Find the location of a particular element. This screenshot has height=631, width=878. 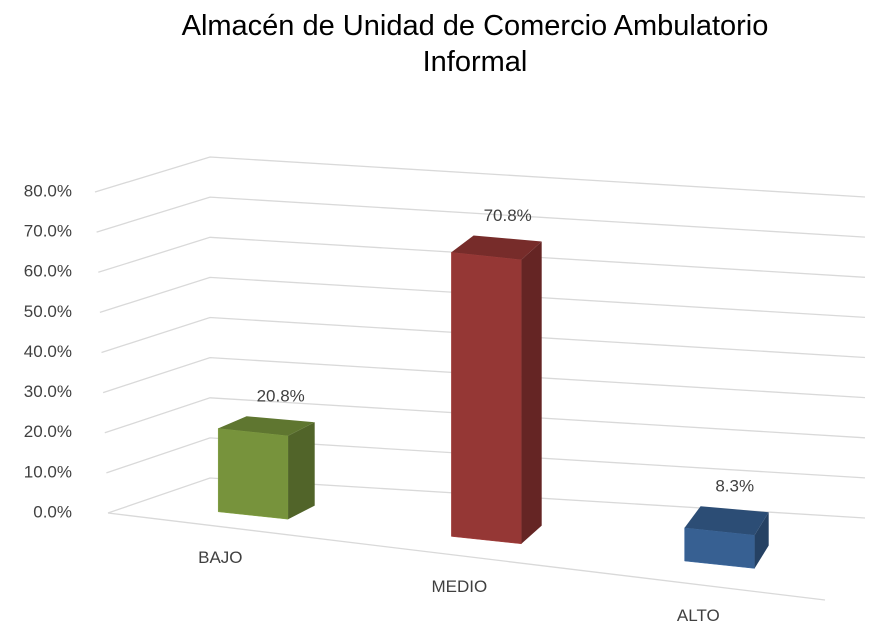

y-tick-label: 10.0% is located at coordinates (48, 471).